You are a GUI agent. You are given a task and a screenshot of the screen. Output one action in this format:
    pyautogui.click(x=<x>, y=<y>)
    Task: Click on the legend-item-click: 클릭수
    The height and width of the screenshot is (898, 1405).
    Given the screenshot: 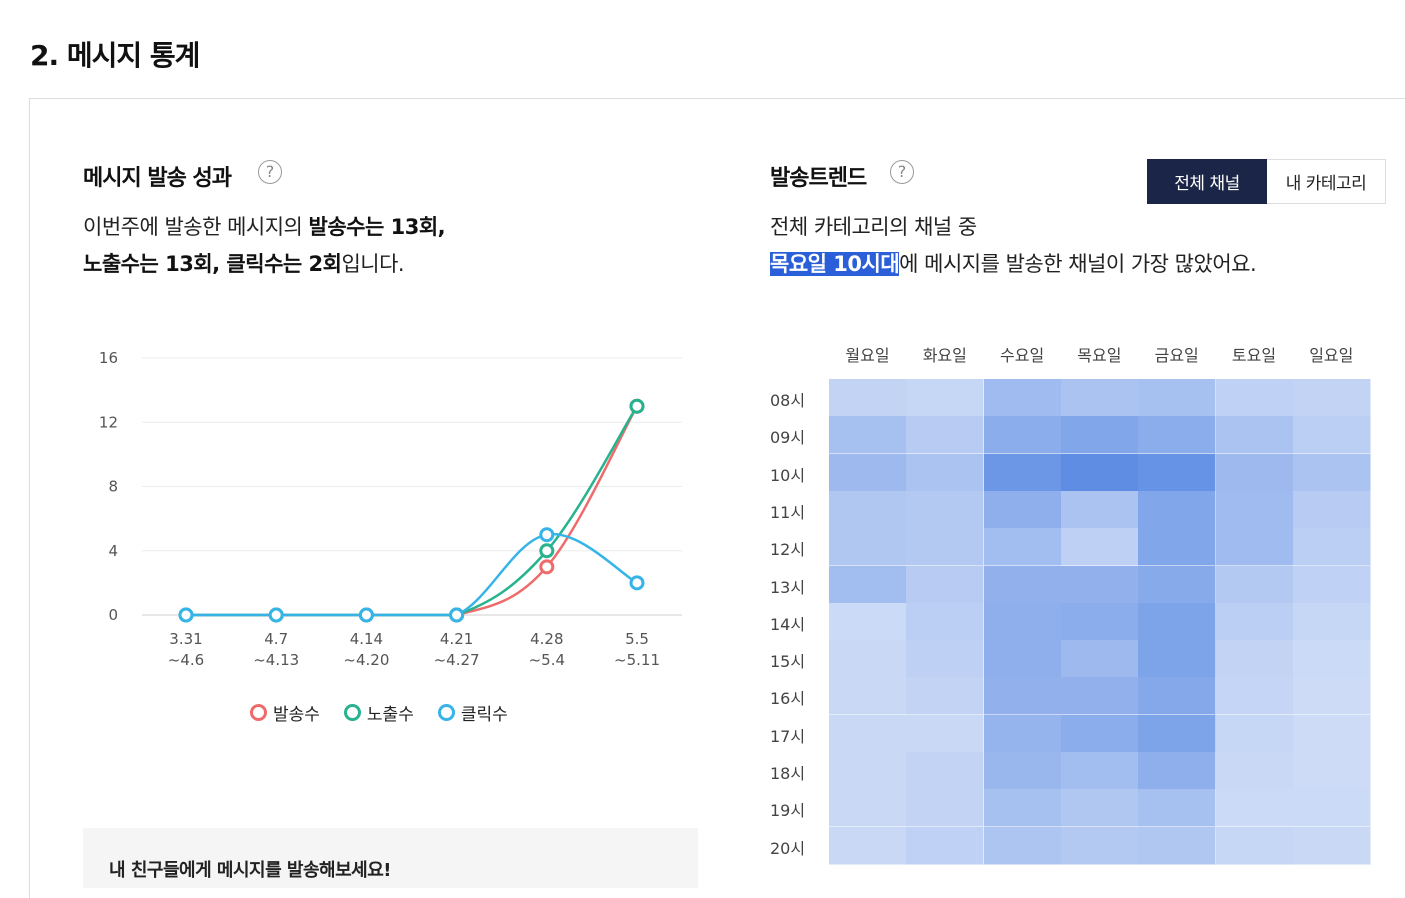 What is the action you would take?
    pyautogui.click(x=472, y=712)
    